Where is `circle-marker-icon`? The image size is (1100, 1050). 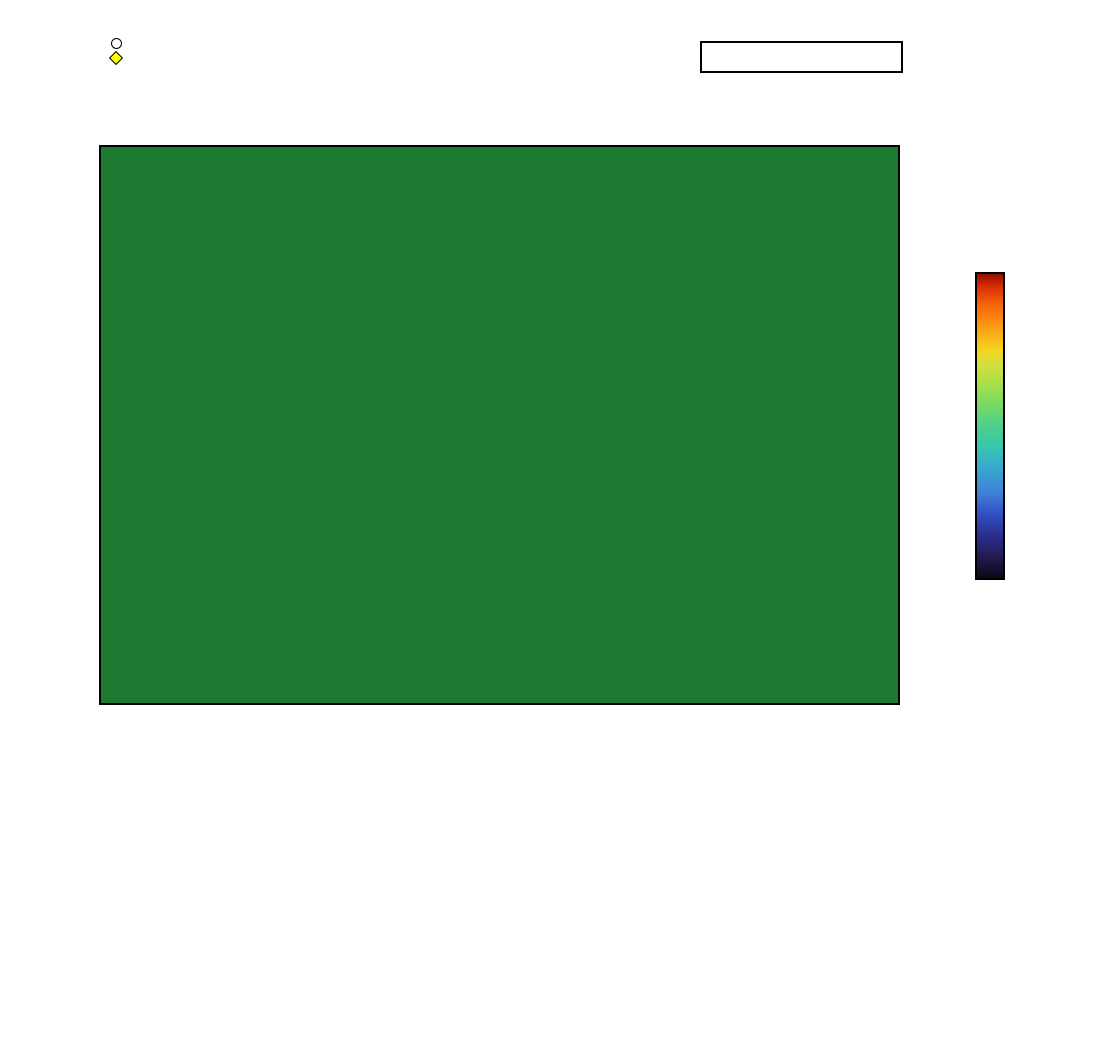
circle-marker-icon is located at coordinates (118, 44).